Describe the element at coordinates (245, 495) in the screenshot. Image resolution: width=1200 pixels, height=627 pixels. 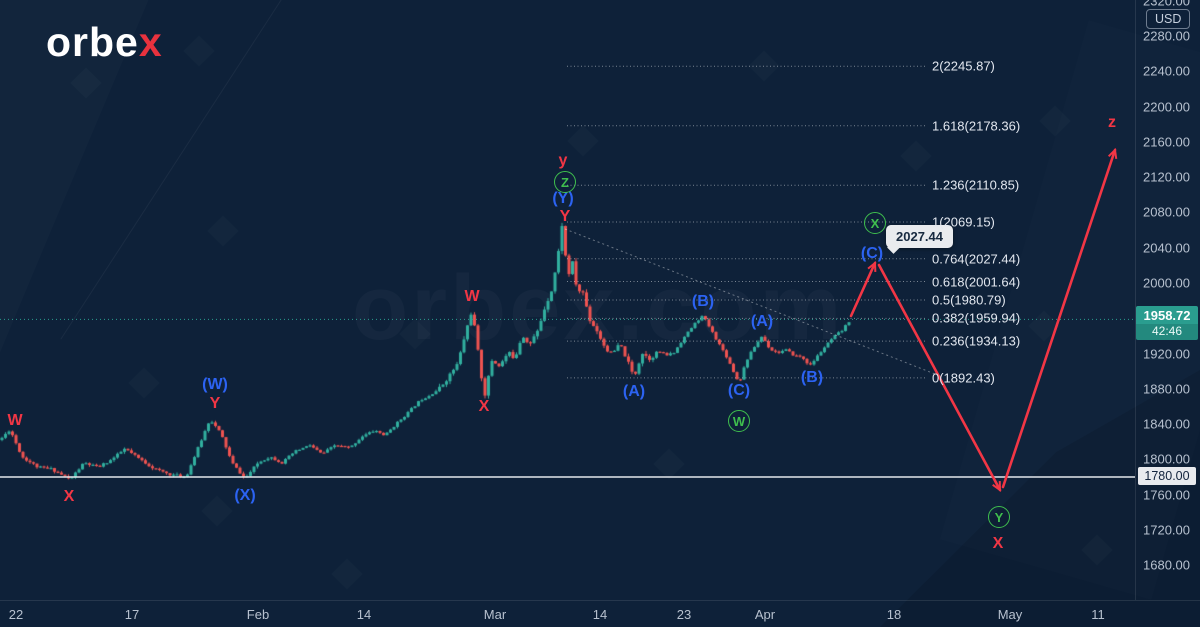
I see `wave-label-blue-x: (X)` at that location.